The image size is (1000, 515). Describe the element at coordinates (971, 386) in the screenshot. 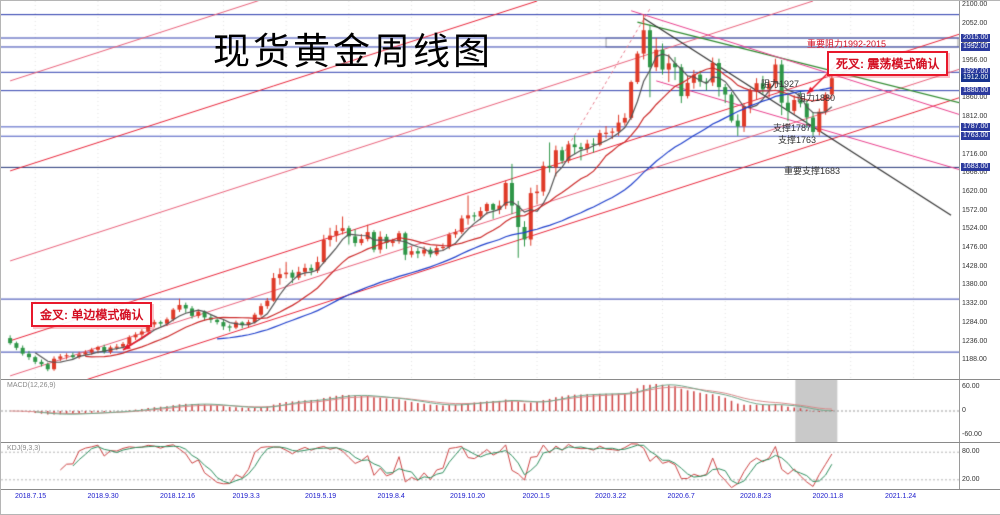

I see `axis-label: 60.00` at that location.